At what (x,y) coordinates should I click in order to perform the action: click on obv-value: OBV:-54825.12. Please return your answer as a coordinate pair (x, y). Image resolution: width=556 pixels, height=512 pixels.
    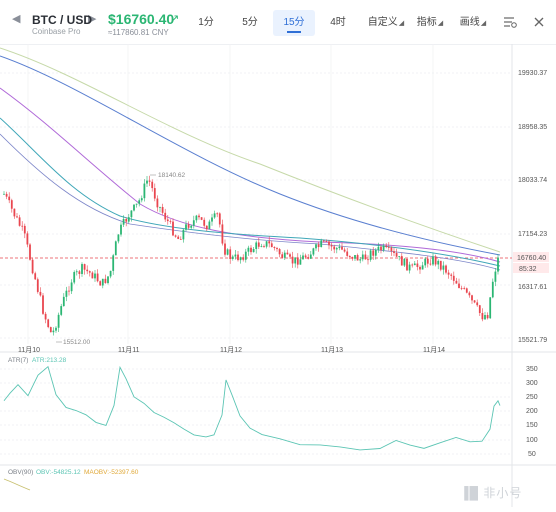
    Looking at the image, I should click on (58, 472).